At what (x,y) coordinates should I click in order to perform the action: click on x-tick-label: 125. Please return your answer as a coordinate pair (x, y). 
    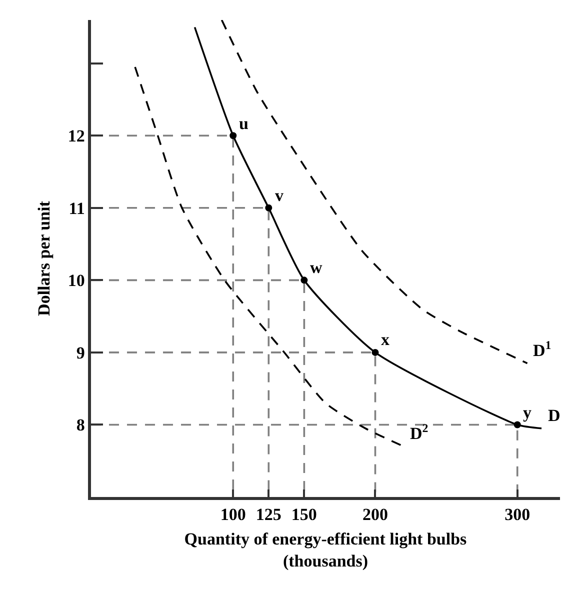
    Looking at the image, I should click on (269, 514).